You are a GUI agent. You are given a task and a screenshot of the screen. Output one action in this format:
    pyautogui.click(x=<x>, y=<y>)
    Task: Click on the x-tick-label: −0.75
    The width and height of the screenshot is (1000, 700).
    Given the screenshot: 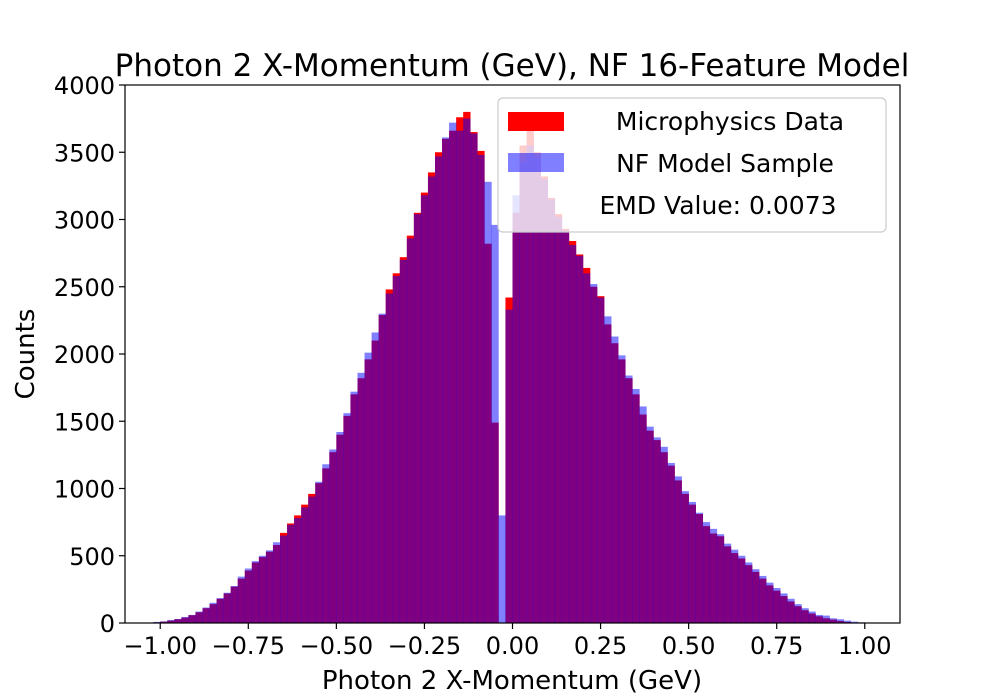 What is the action you would take?
    pyautogui.click(x=249, y=646)
    